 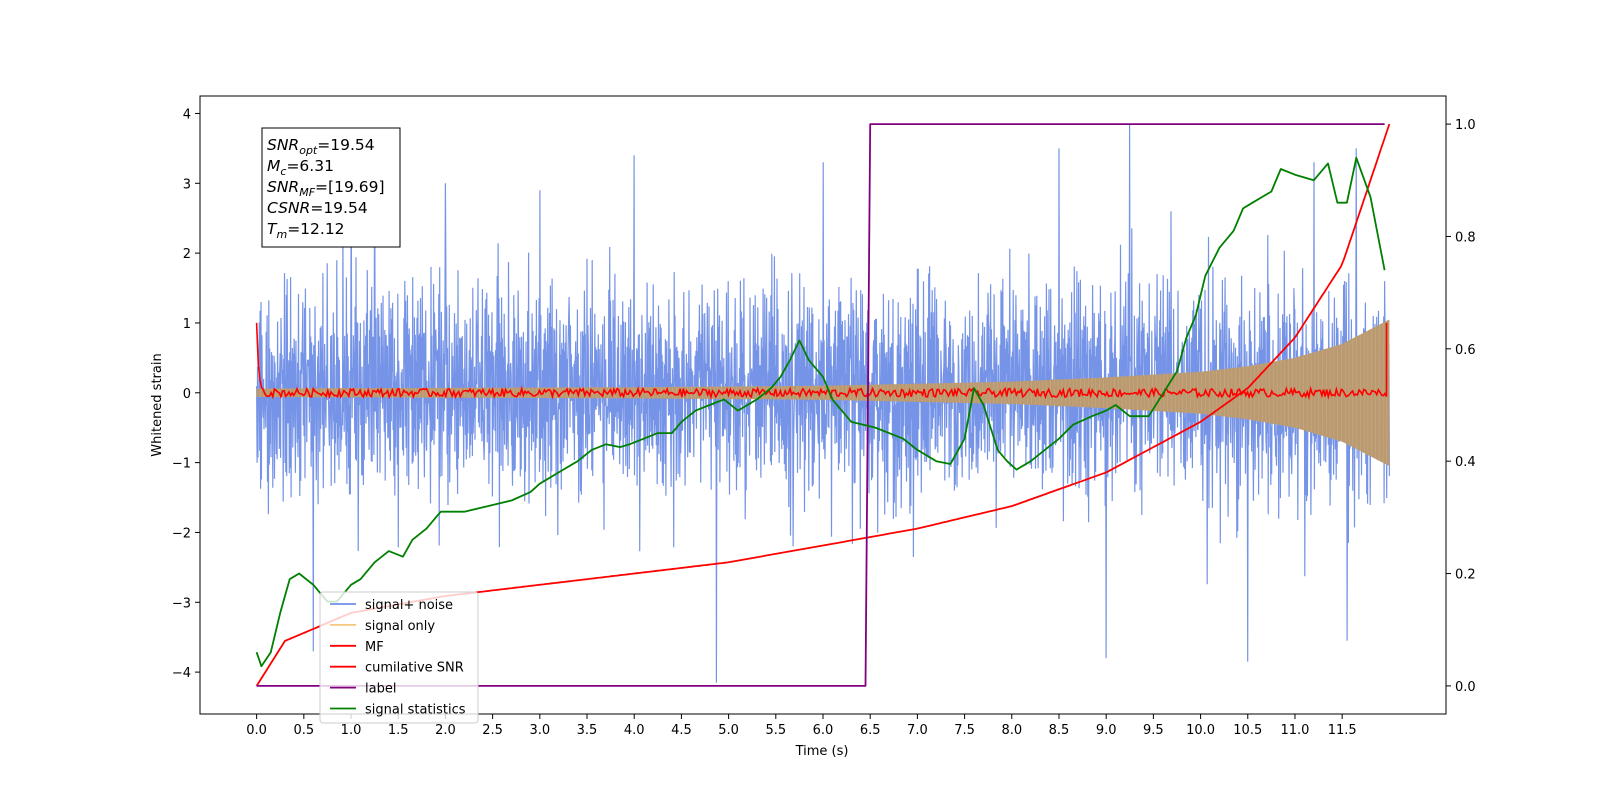 I want to click on x-tick-label: 9.0, so click(x=1106, y=730).